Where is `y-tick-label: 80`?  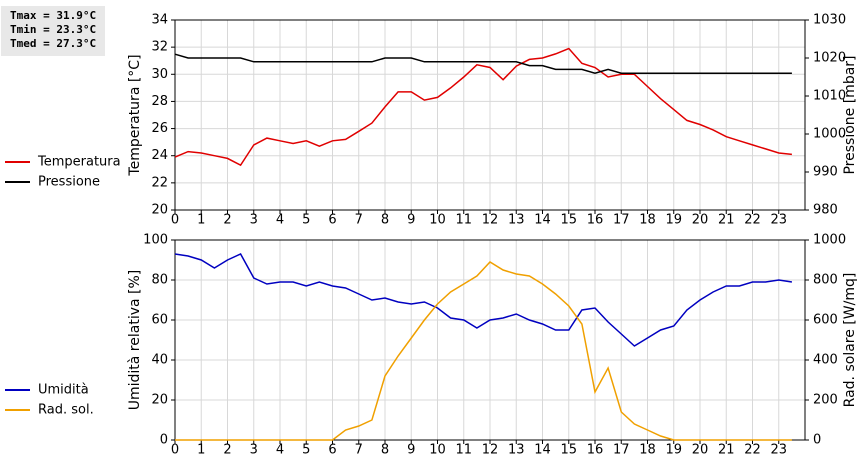 y-tick-label: 80 is located at coordinates (159, 280).